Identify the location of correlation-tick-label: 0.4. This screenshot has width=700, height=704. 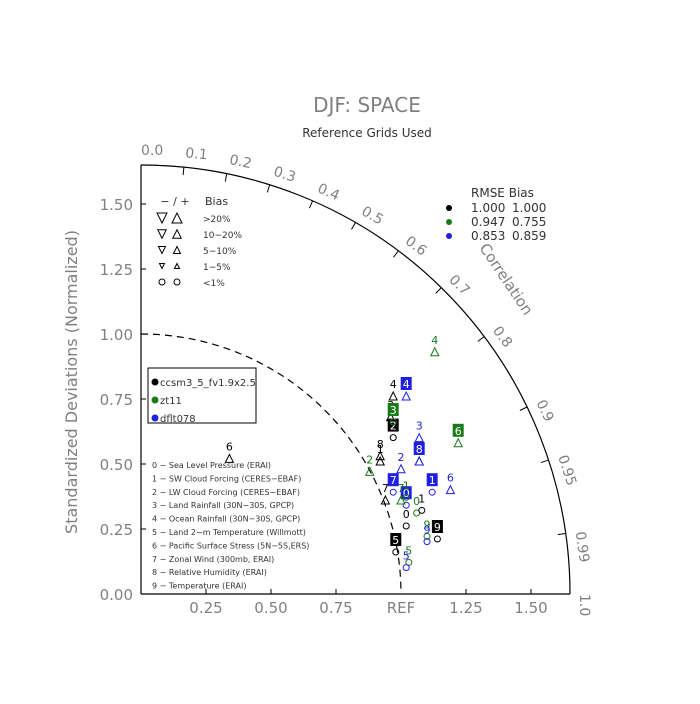
(328, 193).